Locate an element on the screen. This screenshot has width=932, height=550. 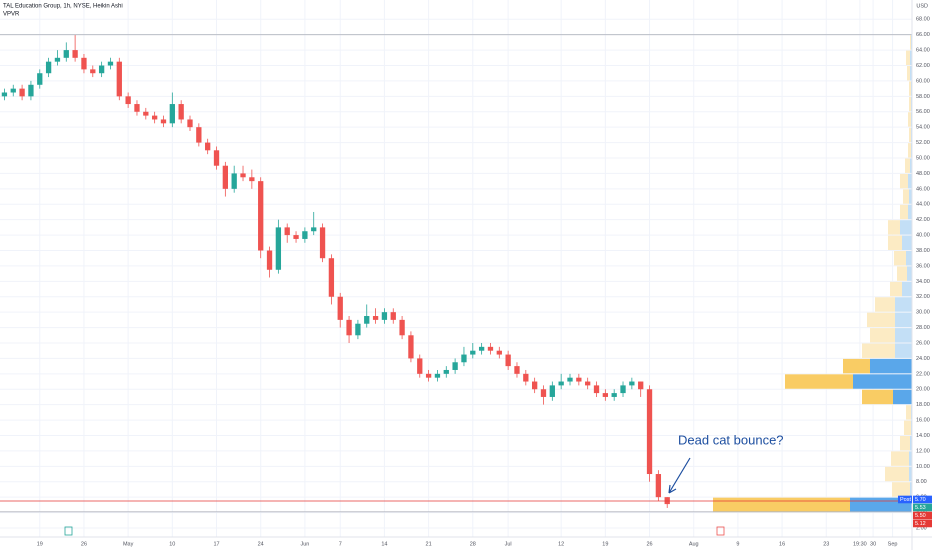
currency: USD is located at coordinates (922, 6).